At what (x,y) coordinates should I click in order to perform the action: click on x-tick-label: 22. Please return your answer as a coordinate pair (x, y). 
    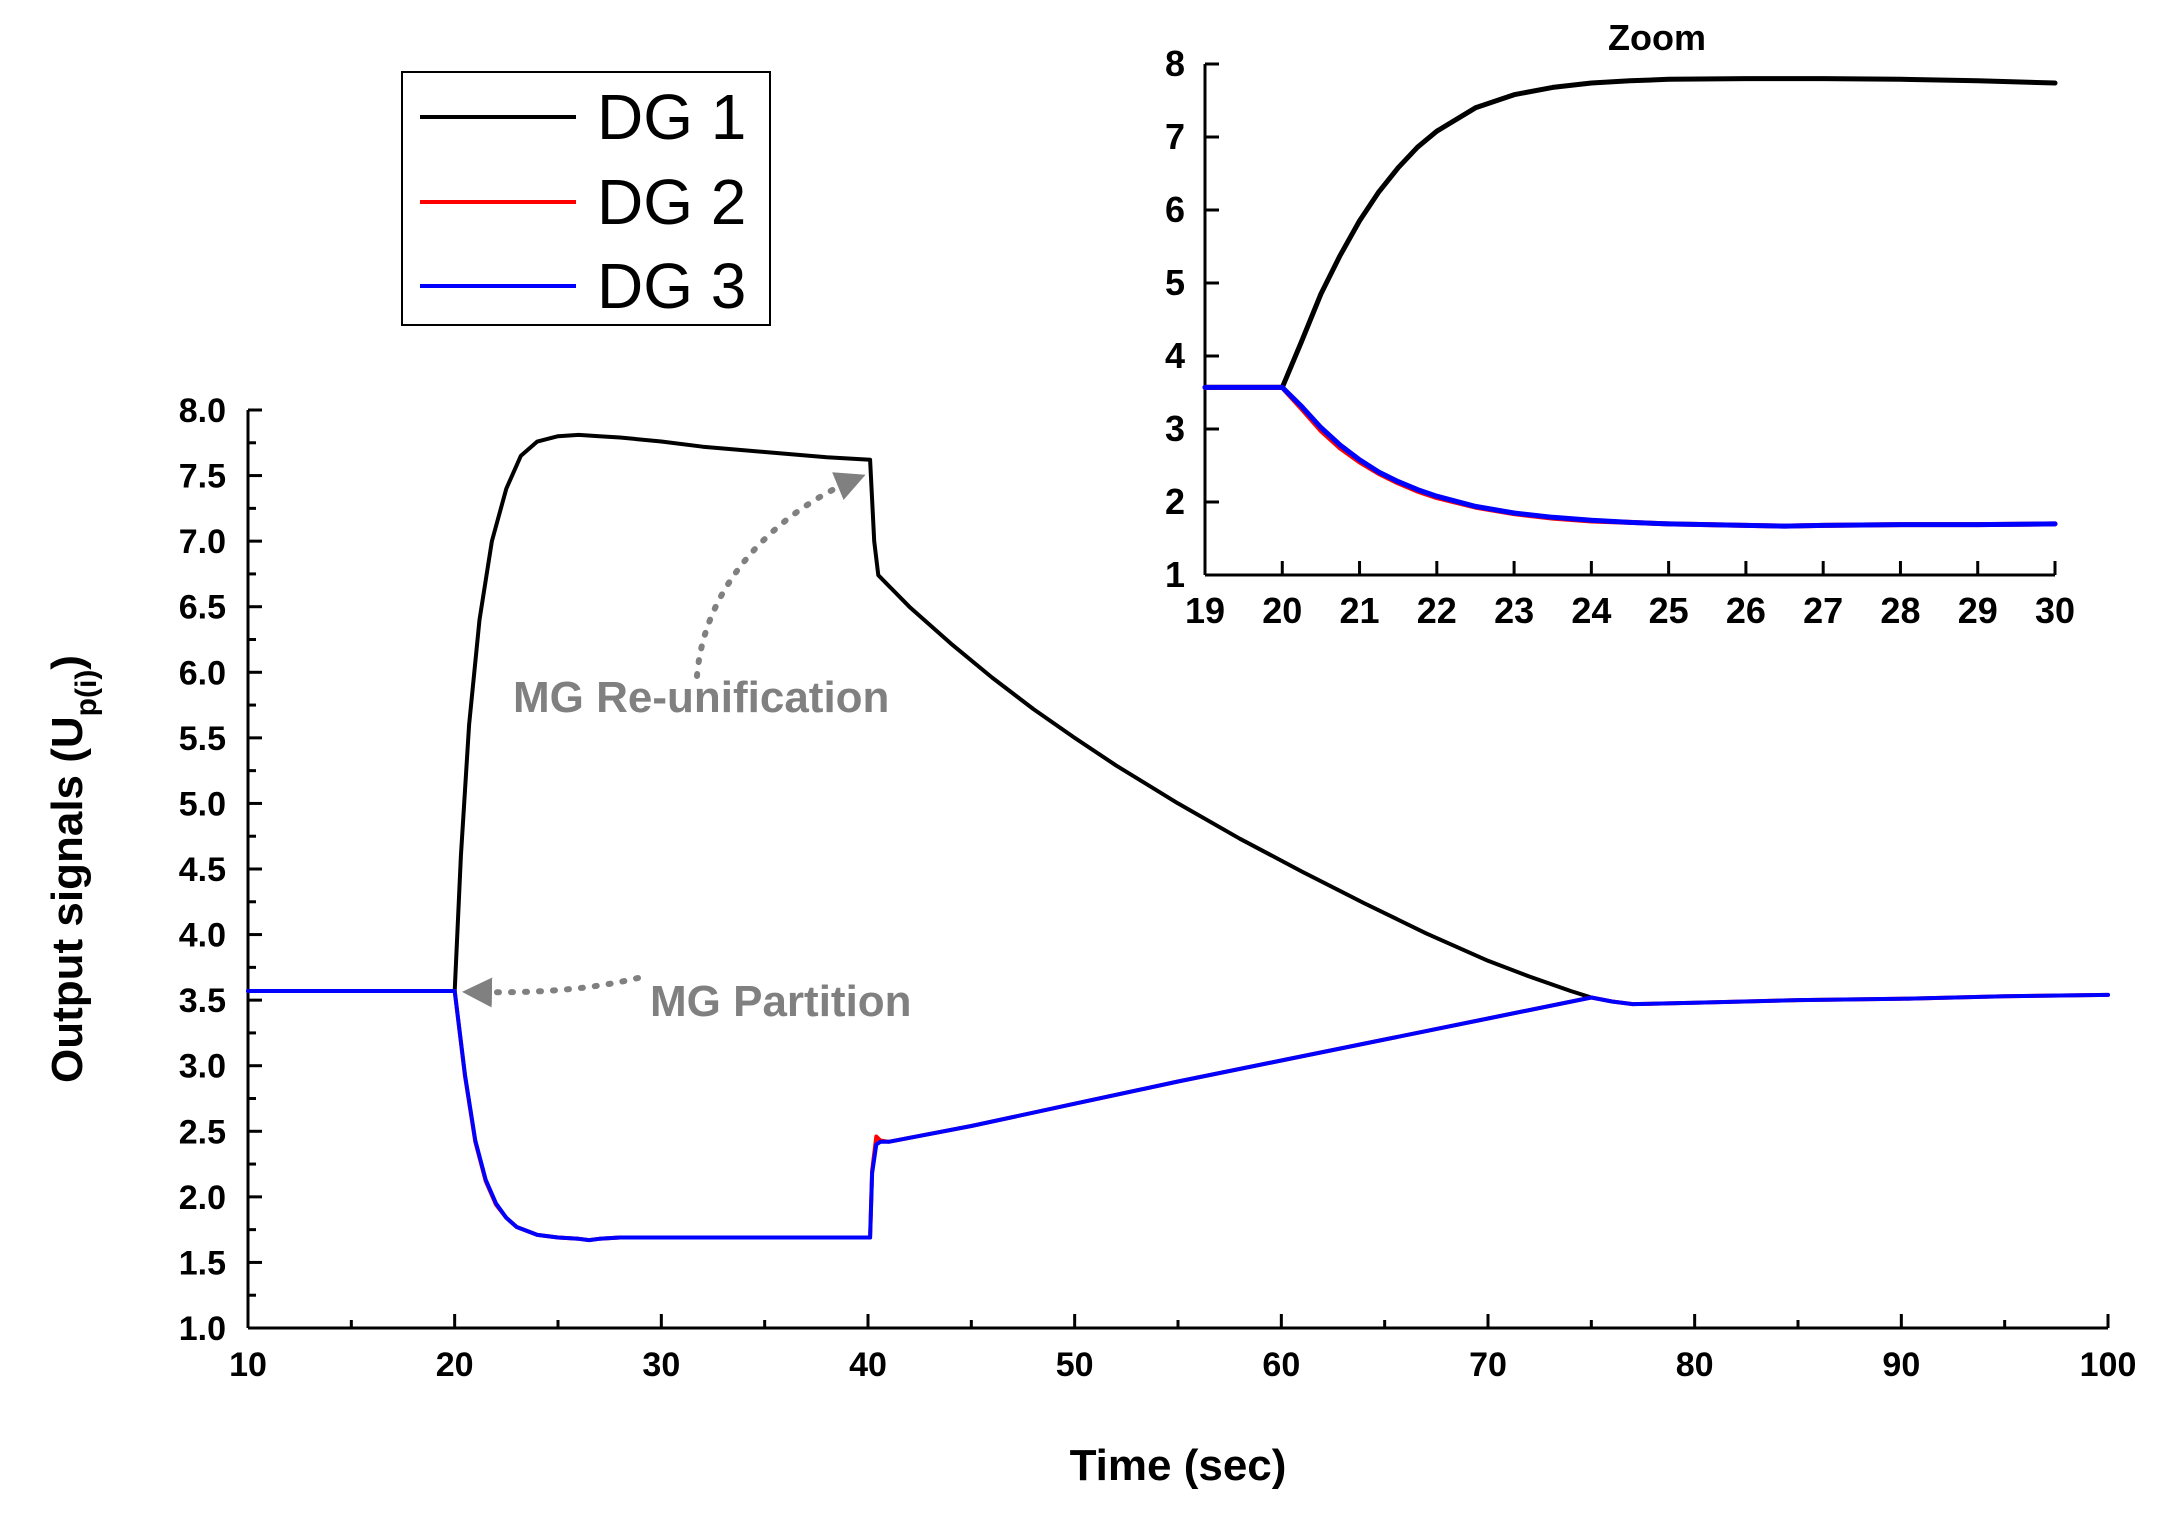
    Looking at the image, I should click on (1437, 610).